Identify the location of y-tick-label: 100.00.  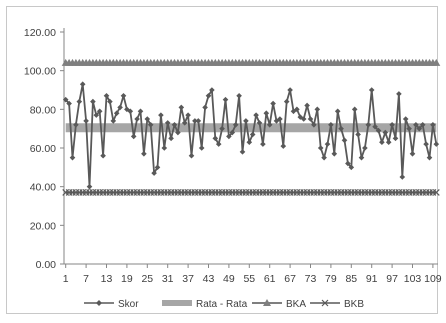
(40, 72).